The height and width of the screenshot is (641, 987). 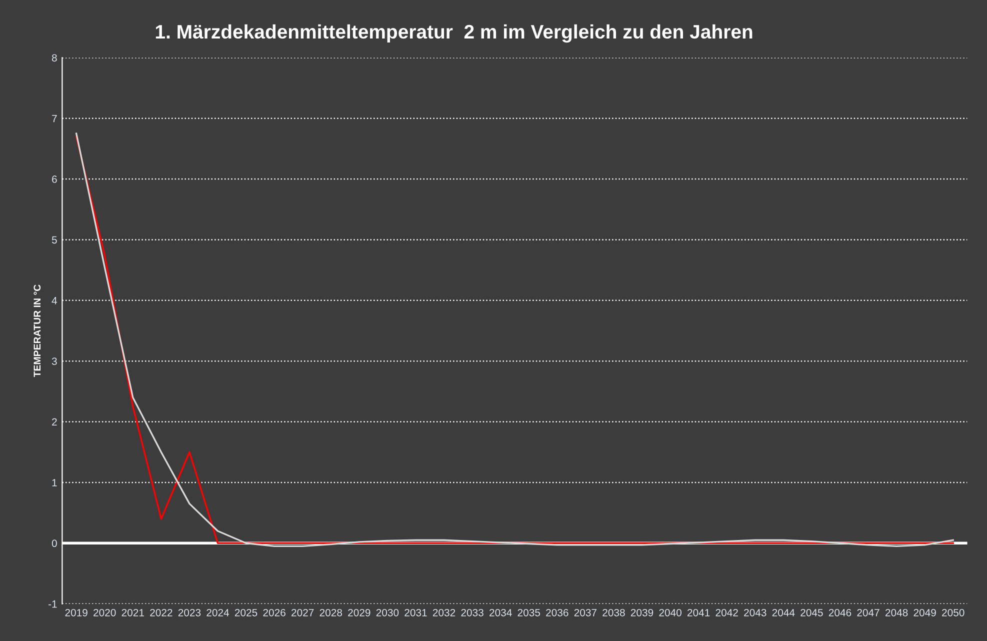 I want to click on x-tick-label: 2024, so click(x=218, y=612).